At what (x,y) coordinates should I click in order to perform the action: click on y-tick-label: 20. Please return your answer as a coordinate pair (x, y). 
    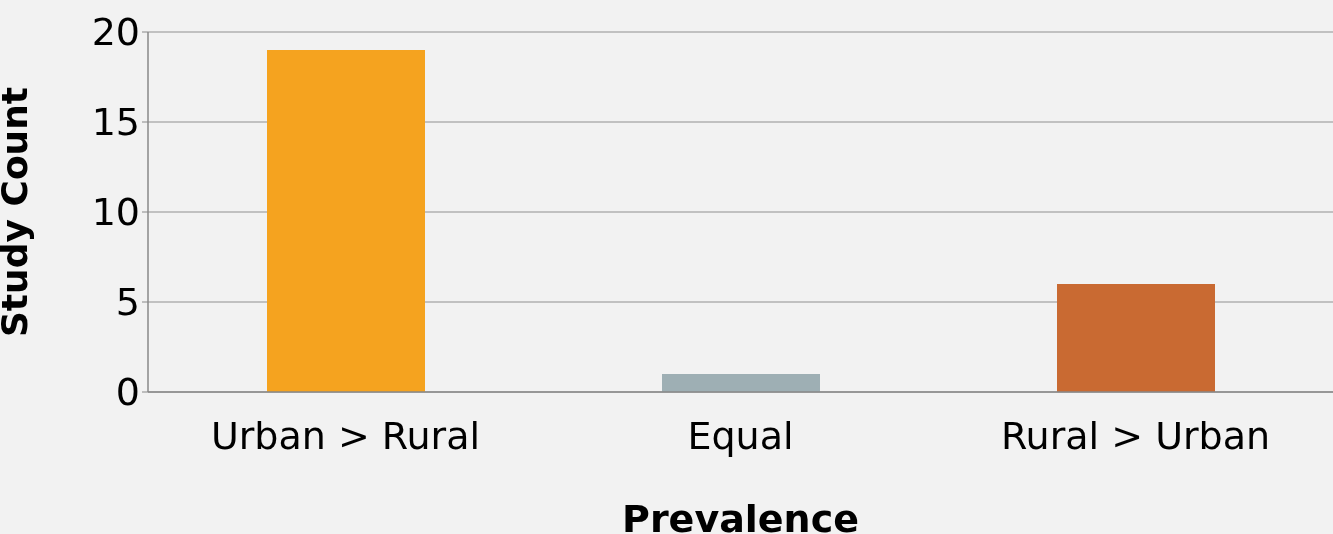
    Looking at the image, I should click on (115, 32).